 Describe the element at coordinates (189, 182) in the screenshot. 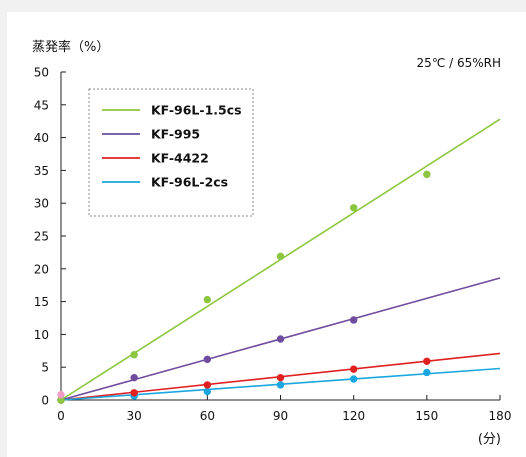

I see `legend-label: KF-96L-2cs` at that location.